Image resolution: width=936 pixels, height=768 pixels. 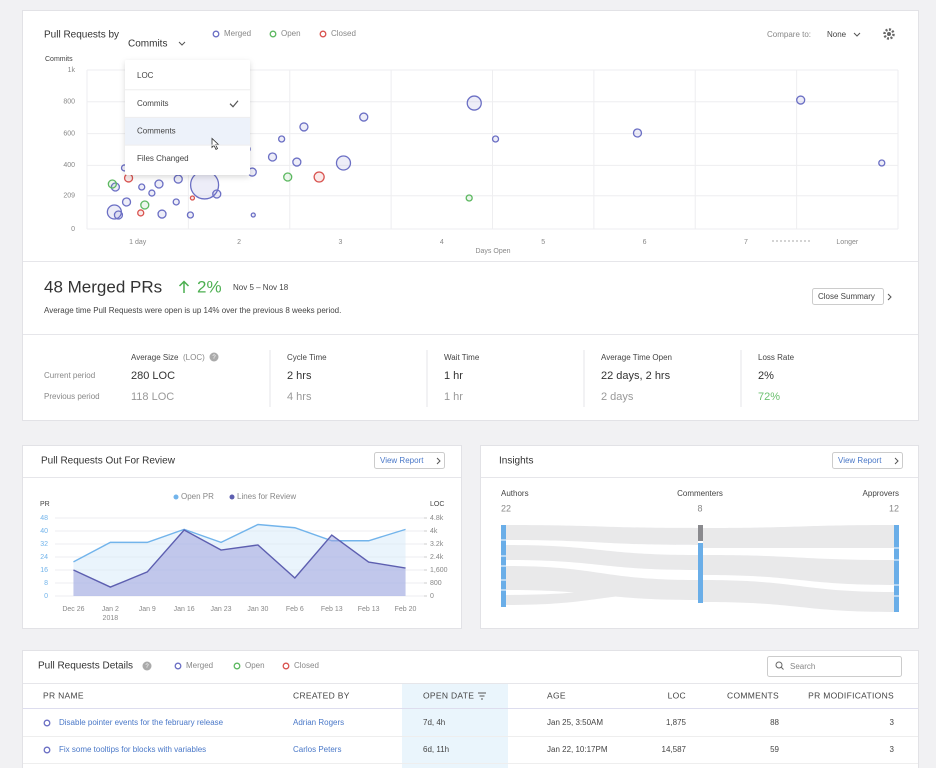 I want to click on stat-label: Cycle Time, so click(x=307, y=357).